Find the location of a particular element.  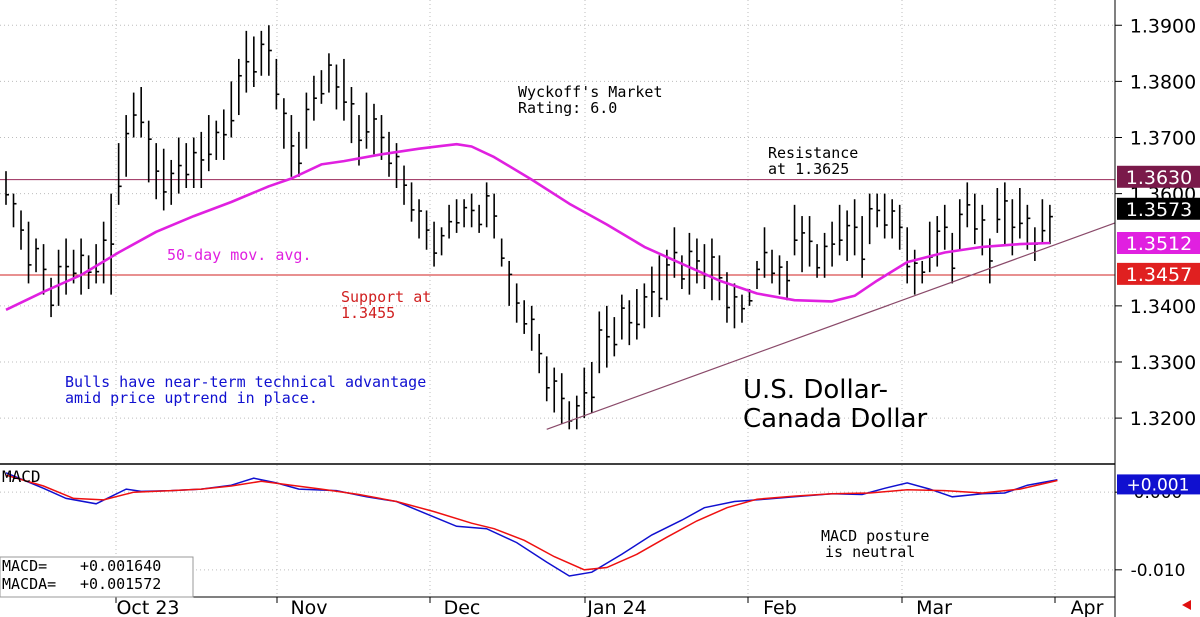

x-tick-label: Mar is located at coordinates (934, 607).